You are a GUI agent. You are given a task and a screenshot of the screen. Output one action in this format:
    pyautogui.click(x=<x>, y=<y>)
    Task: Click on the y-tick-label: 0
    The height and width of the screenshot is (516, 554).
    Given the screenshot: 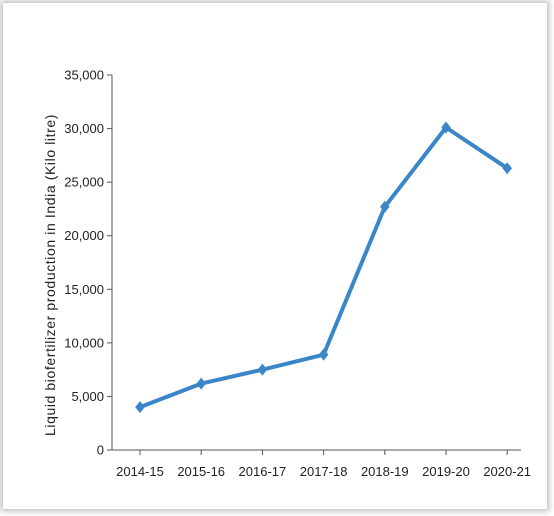 What is the action you would take?
    pyautogui.click(x=100, y=450)
    